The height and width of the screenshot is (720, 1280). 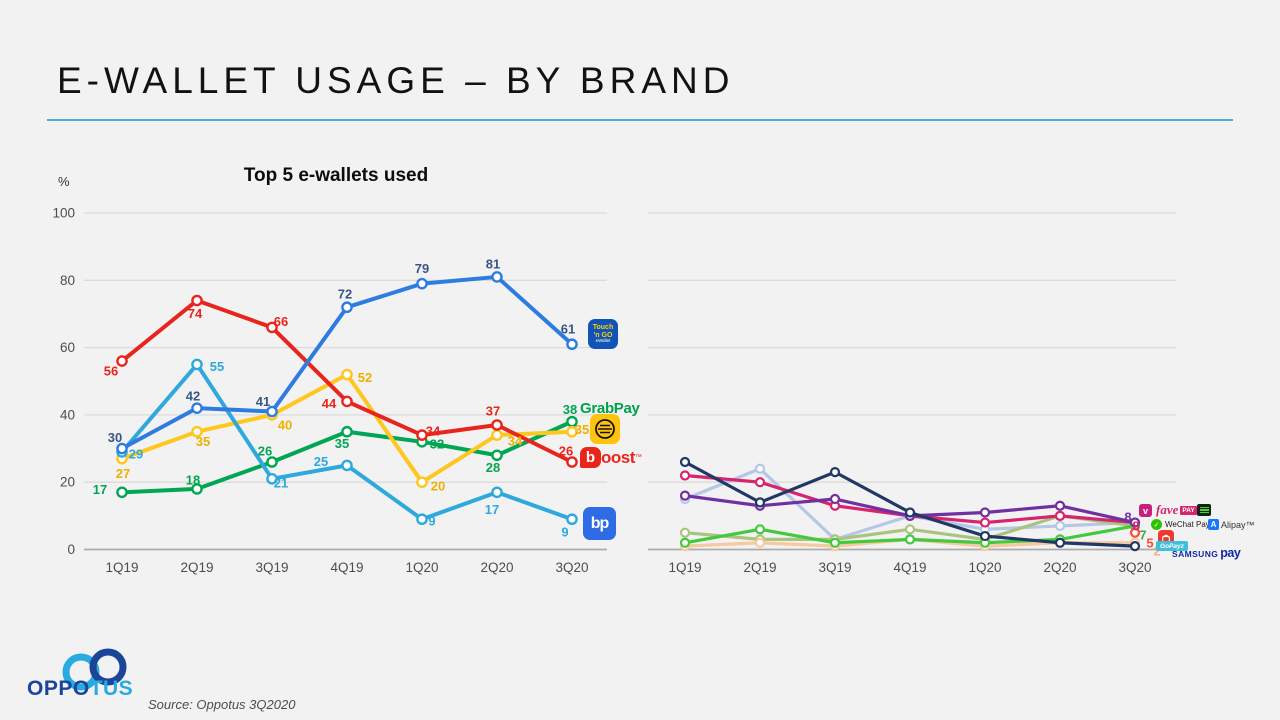 What do you see at coordinates (336, 175) in the screenshot?
I see `left-chart-title: Top 5 e-wallets used` at bounding box center [336, 175].